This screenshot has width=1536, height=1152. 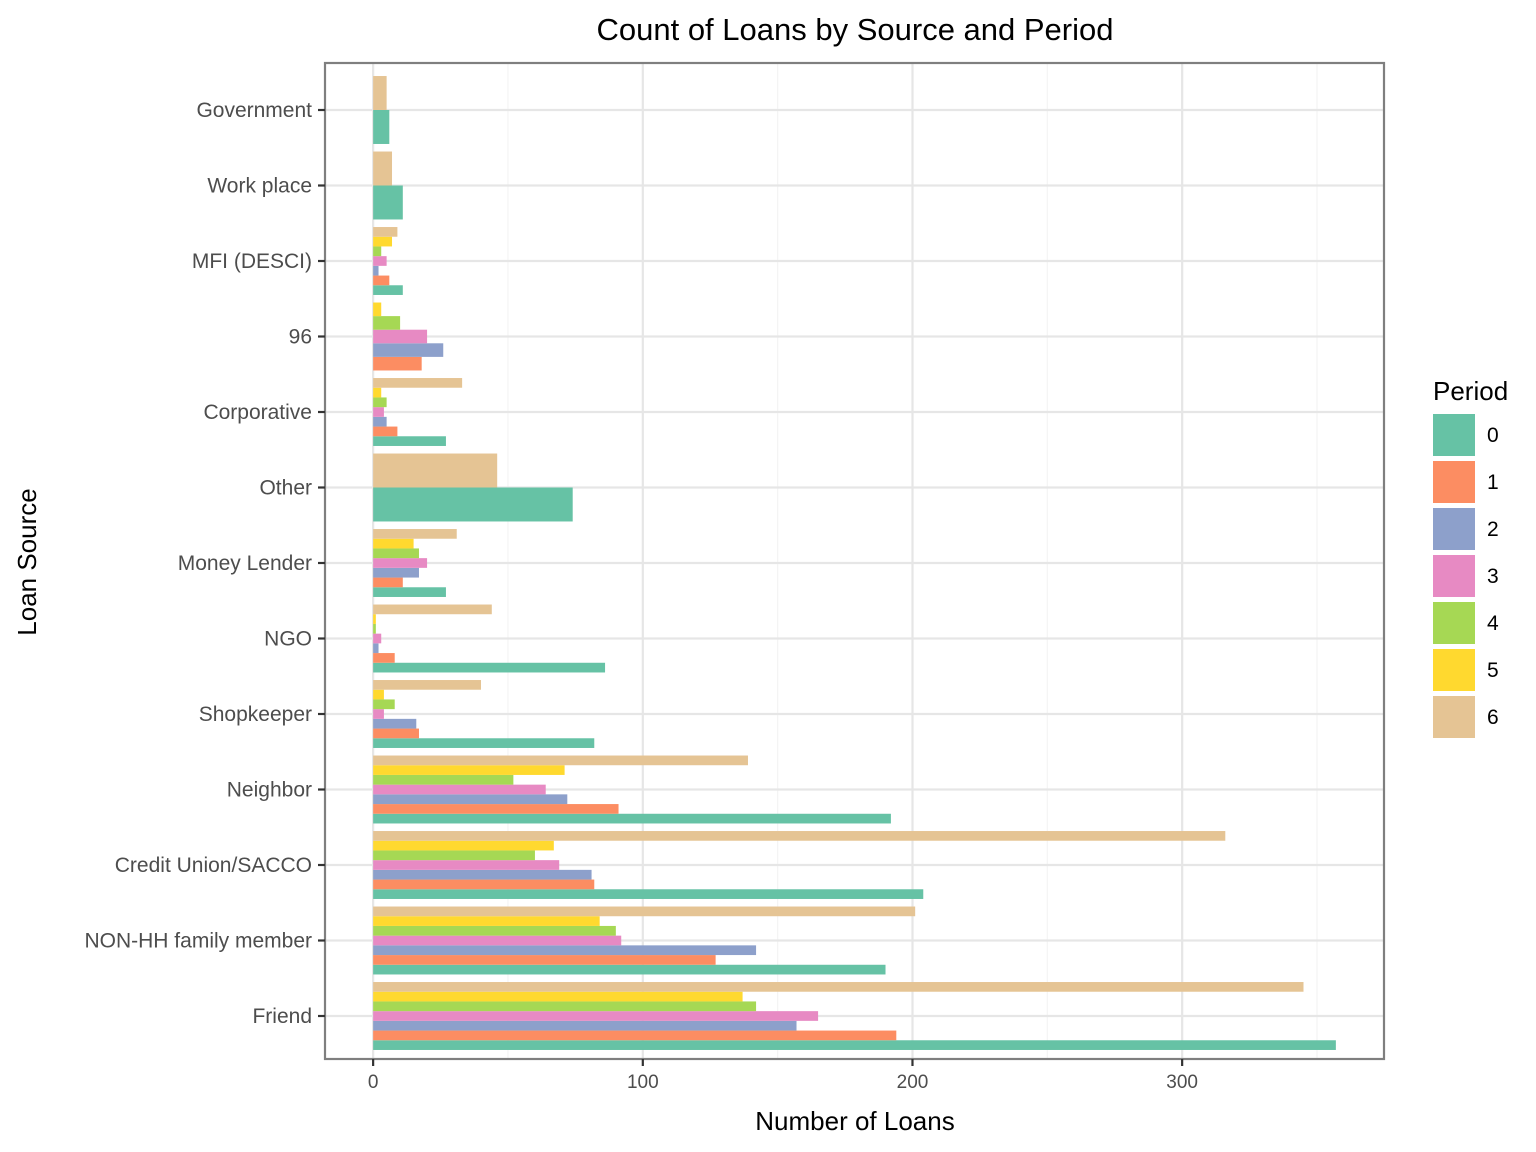 I want to click on x-tick-label: 0, so click(x=373, y=1082).